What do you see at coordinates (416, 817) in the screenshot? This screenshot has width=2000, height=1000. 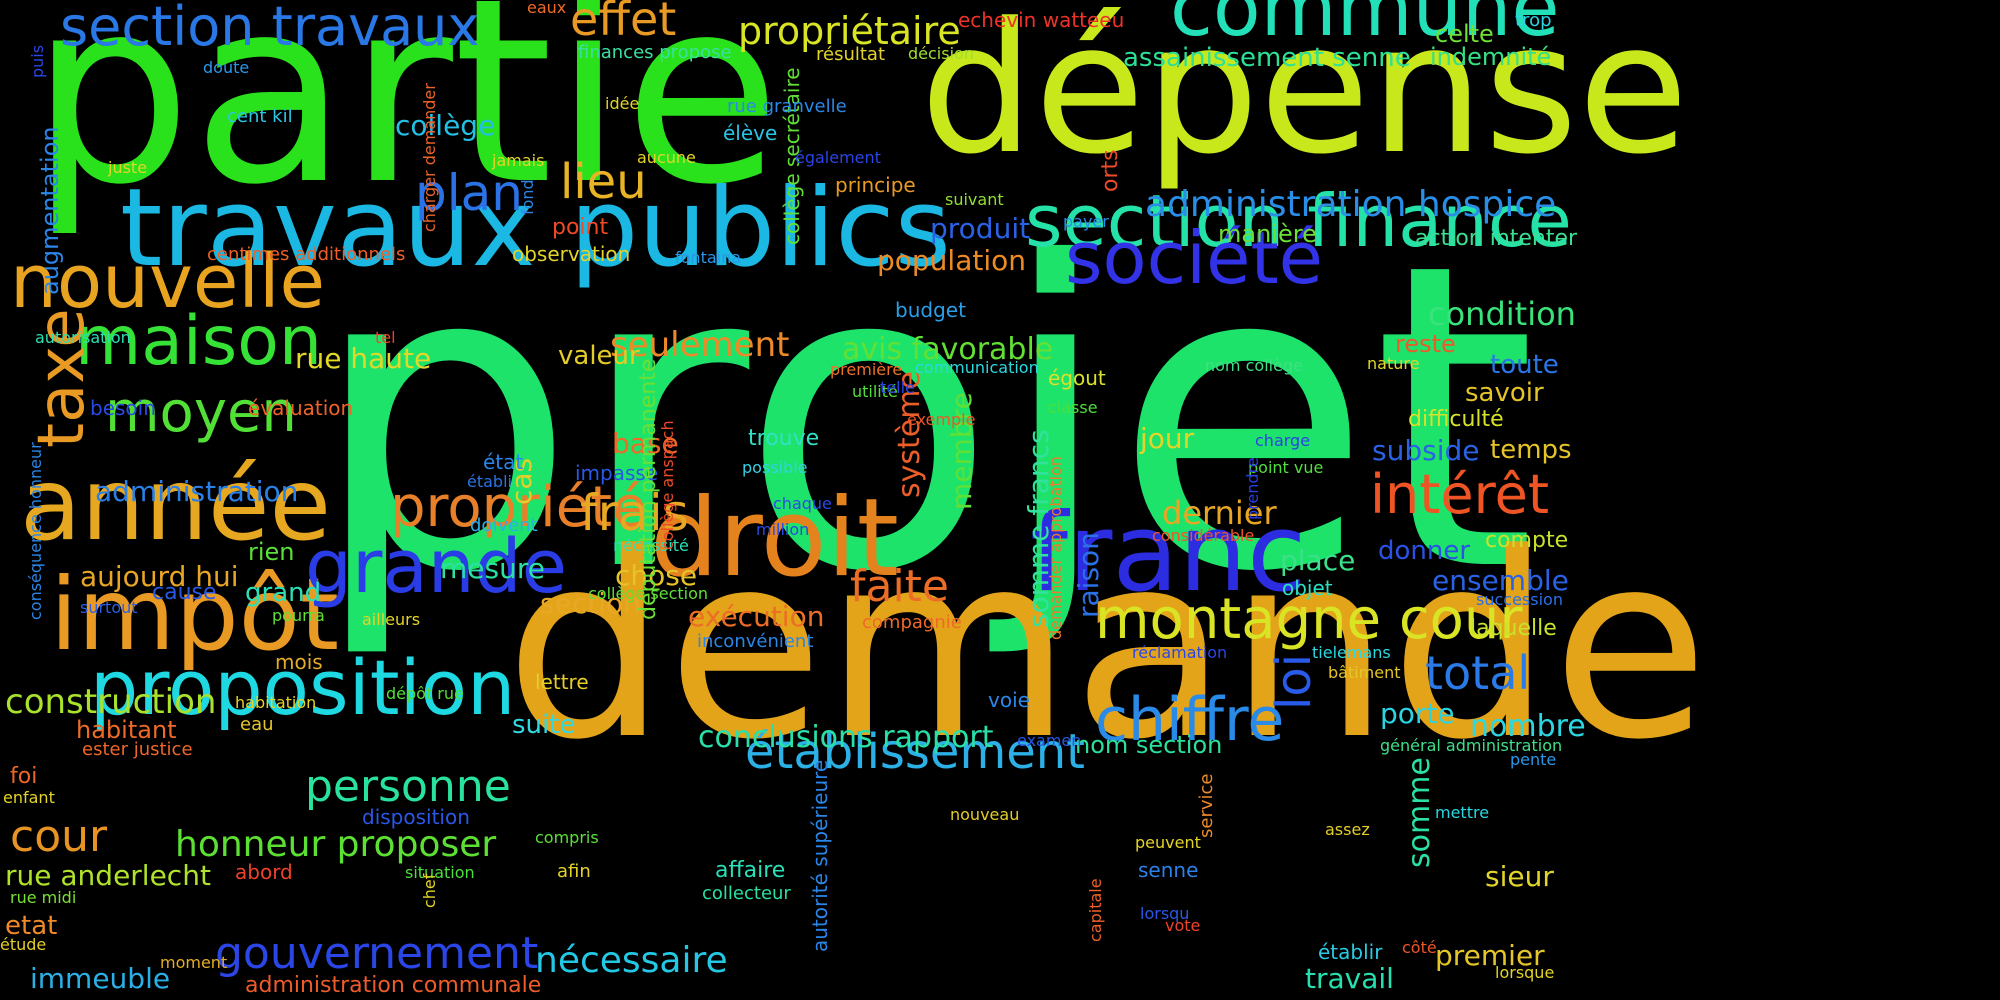 I see `word-139: disposition` at bounding box center [416, 817].